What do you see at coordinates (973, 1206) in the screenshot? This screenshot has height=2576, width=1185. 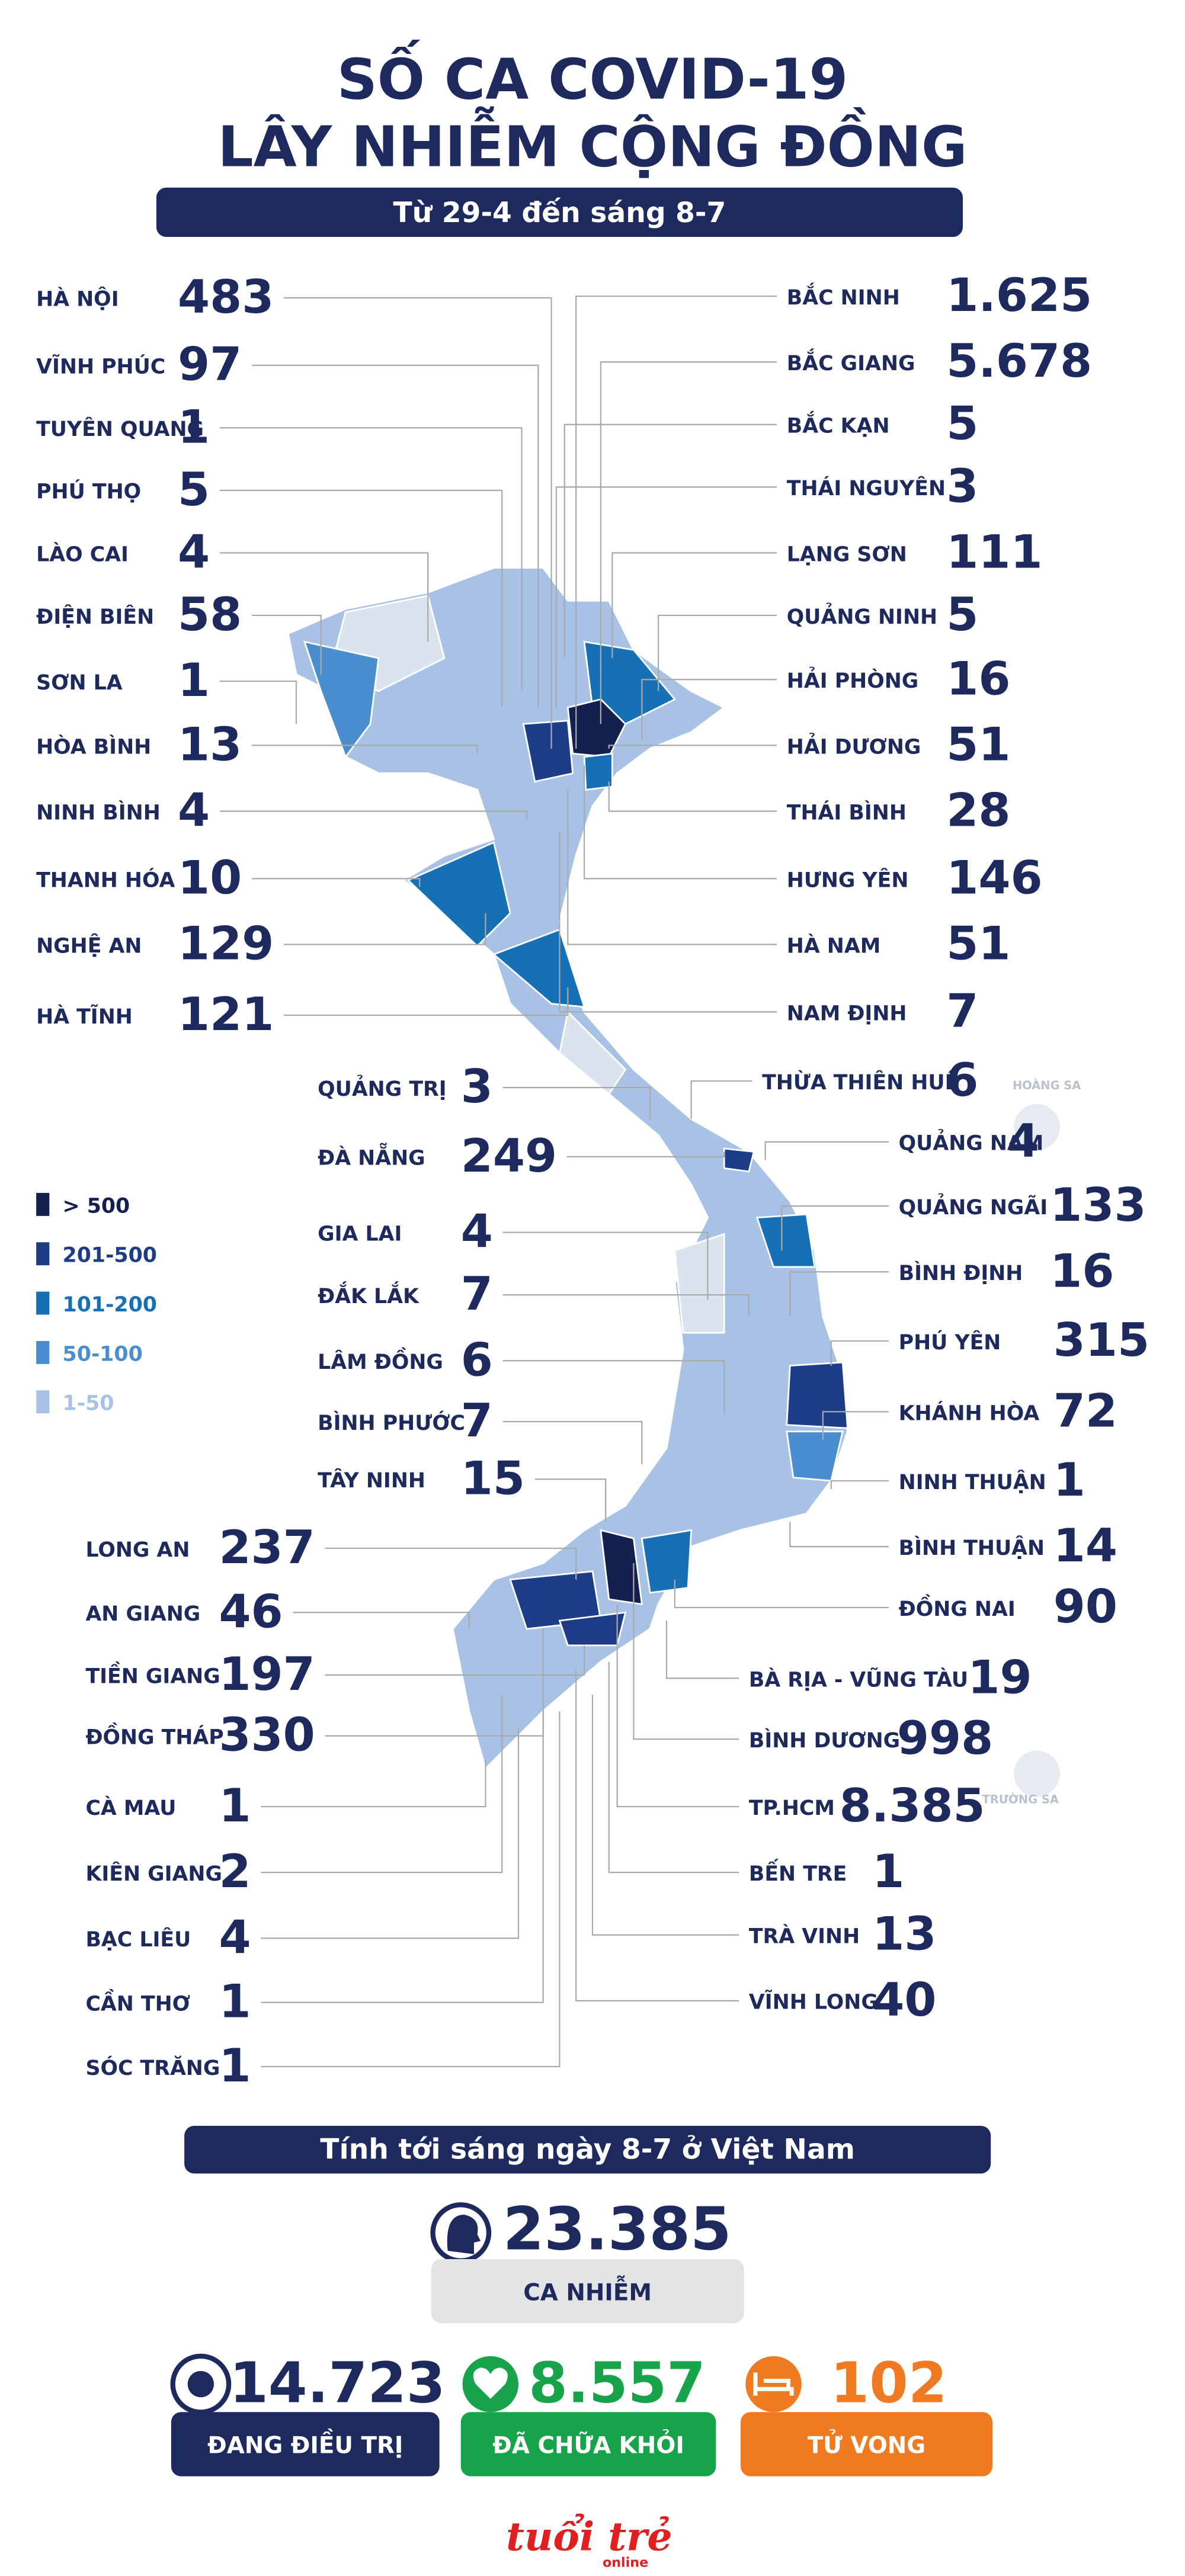 I see `province-name: QUẢNG NGÃI` at bounding box center [973, 1206].